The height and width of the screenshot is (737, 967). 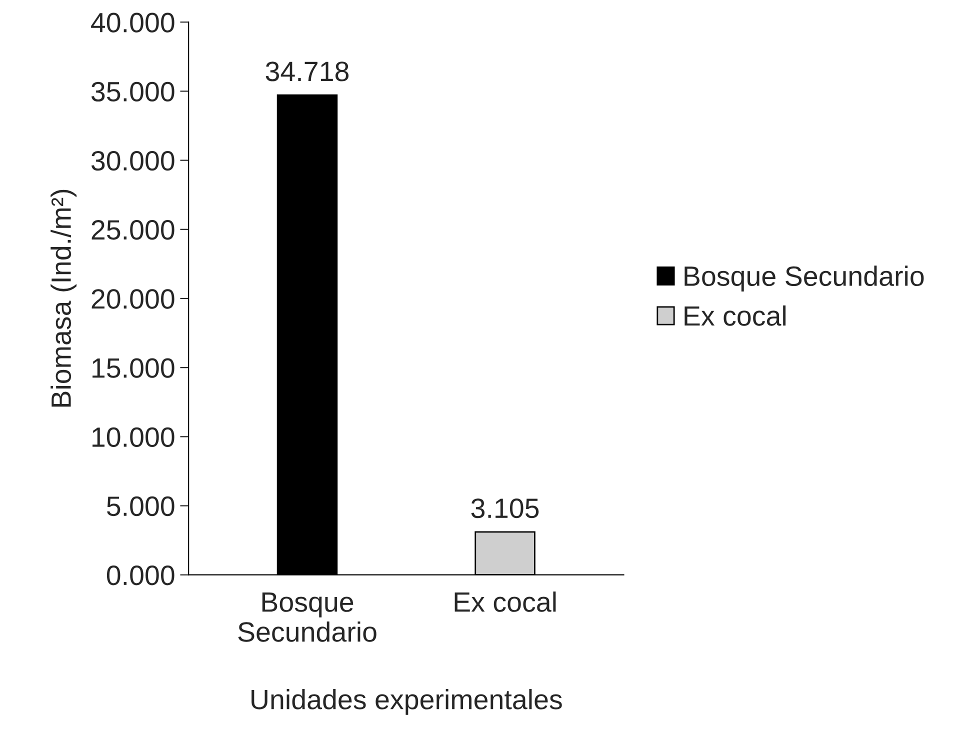 What do you see at coordinates (133, 368) in the screenshot?
I see `y-tick-label: 15.000` at bounding box center [133, 368].